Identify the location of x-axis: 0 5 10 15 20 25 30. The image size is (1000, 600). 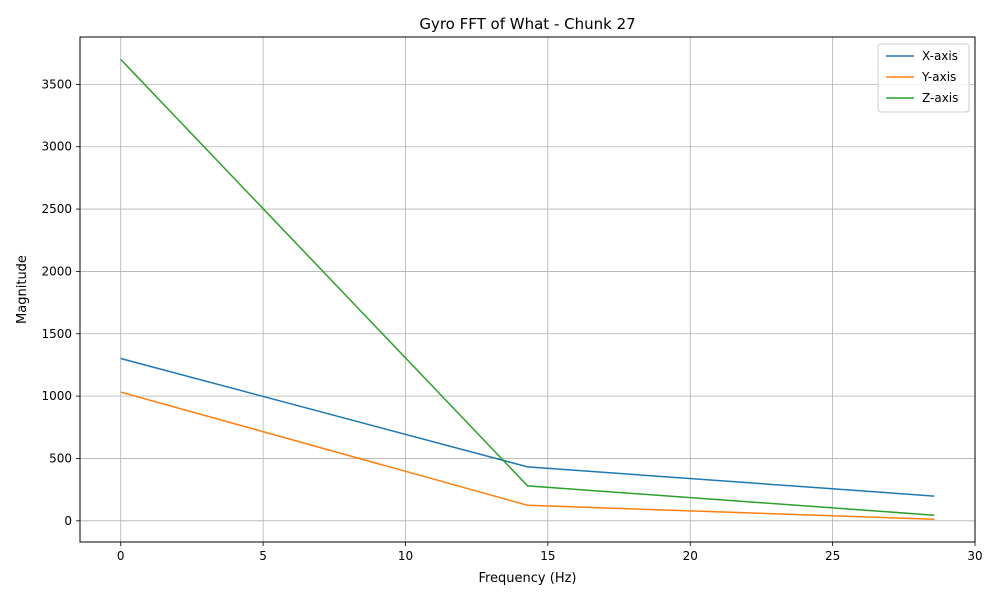
(550, 552).